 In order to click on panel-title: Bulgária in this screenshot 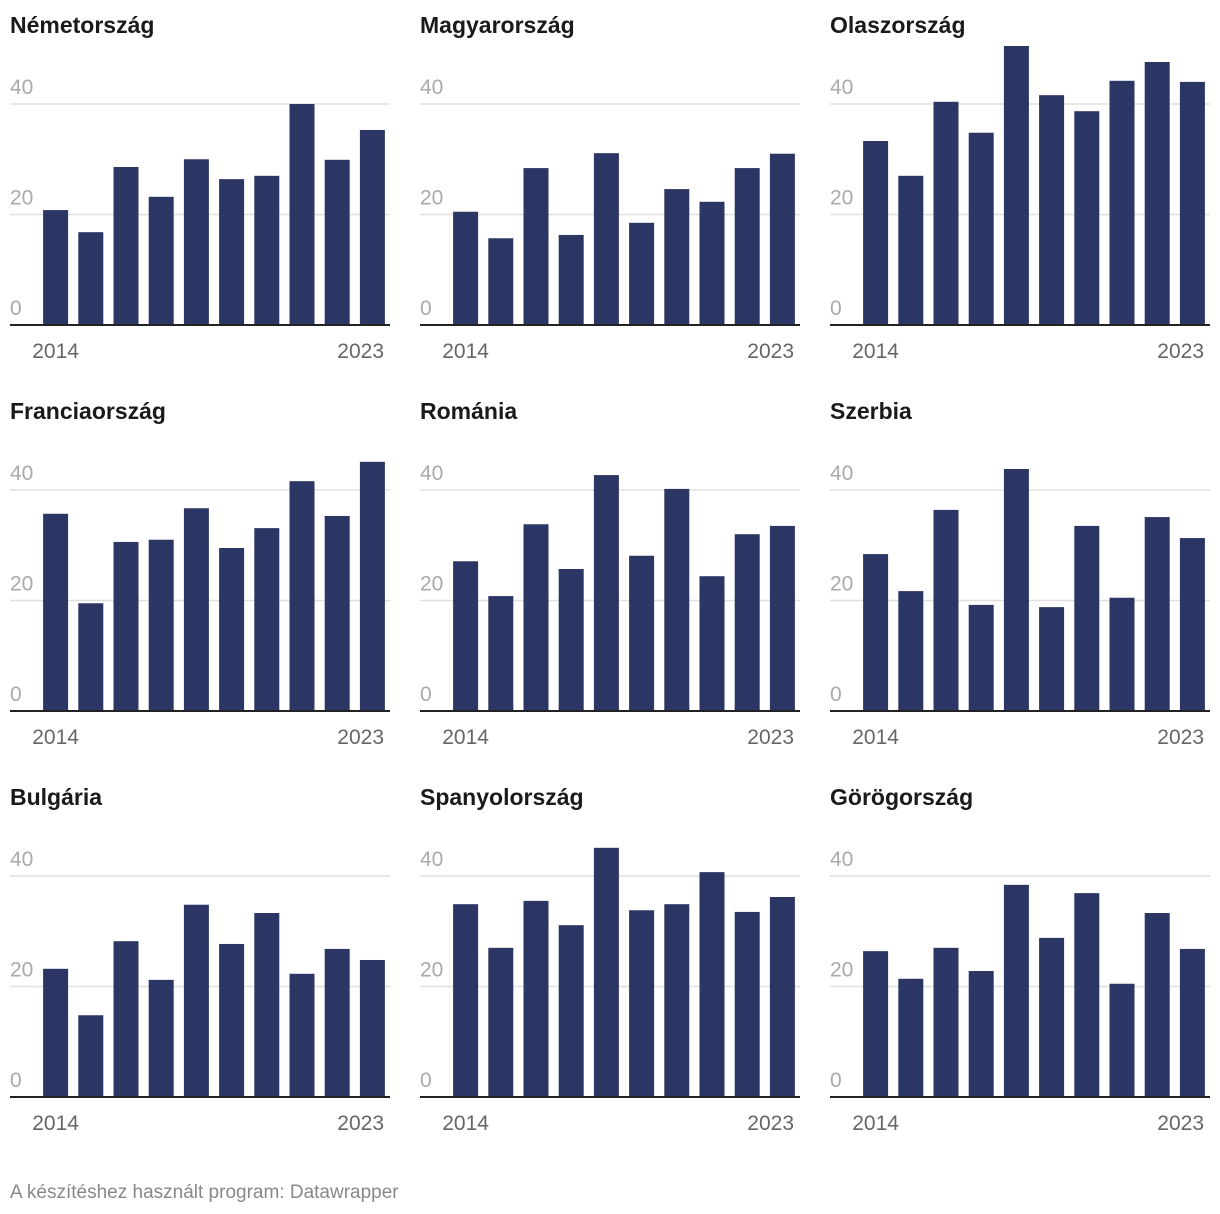, I will do `click(56, 797)`.